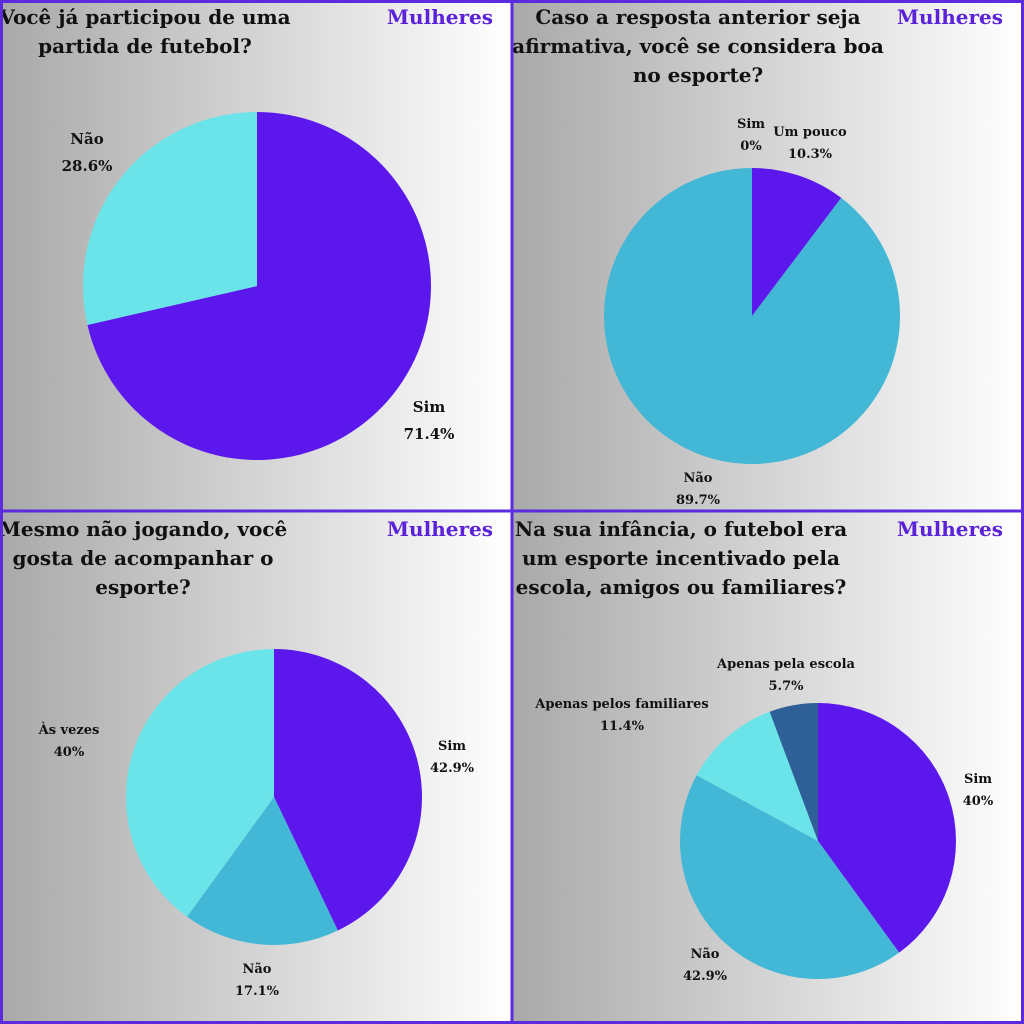 The height and width of the screenshot is (1024, 1024). I want to click on slice-label: Sim 42.9%, so click(452, 757).